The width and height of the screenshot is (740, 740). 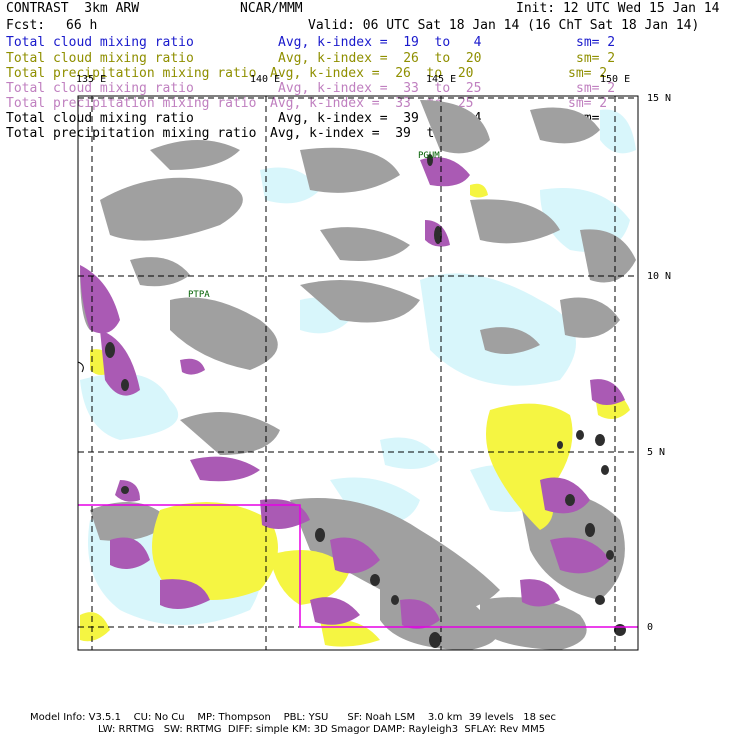 I want to click on station-ptpa: PTPA, so click(x=199, y=295).